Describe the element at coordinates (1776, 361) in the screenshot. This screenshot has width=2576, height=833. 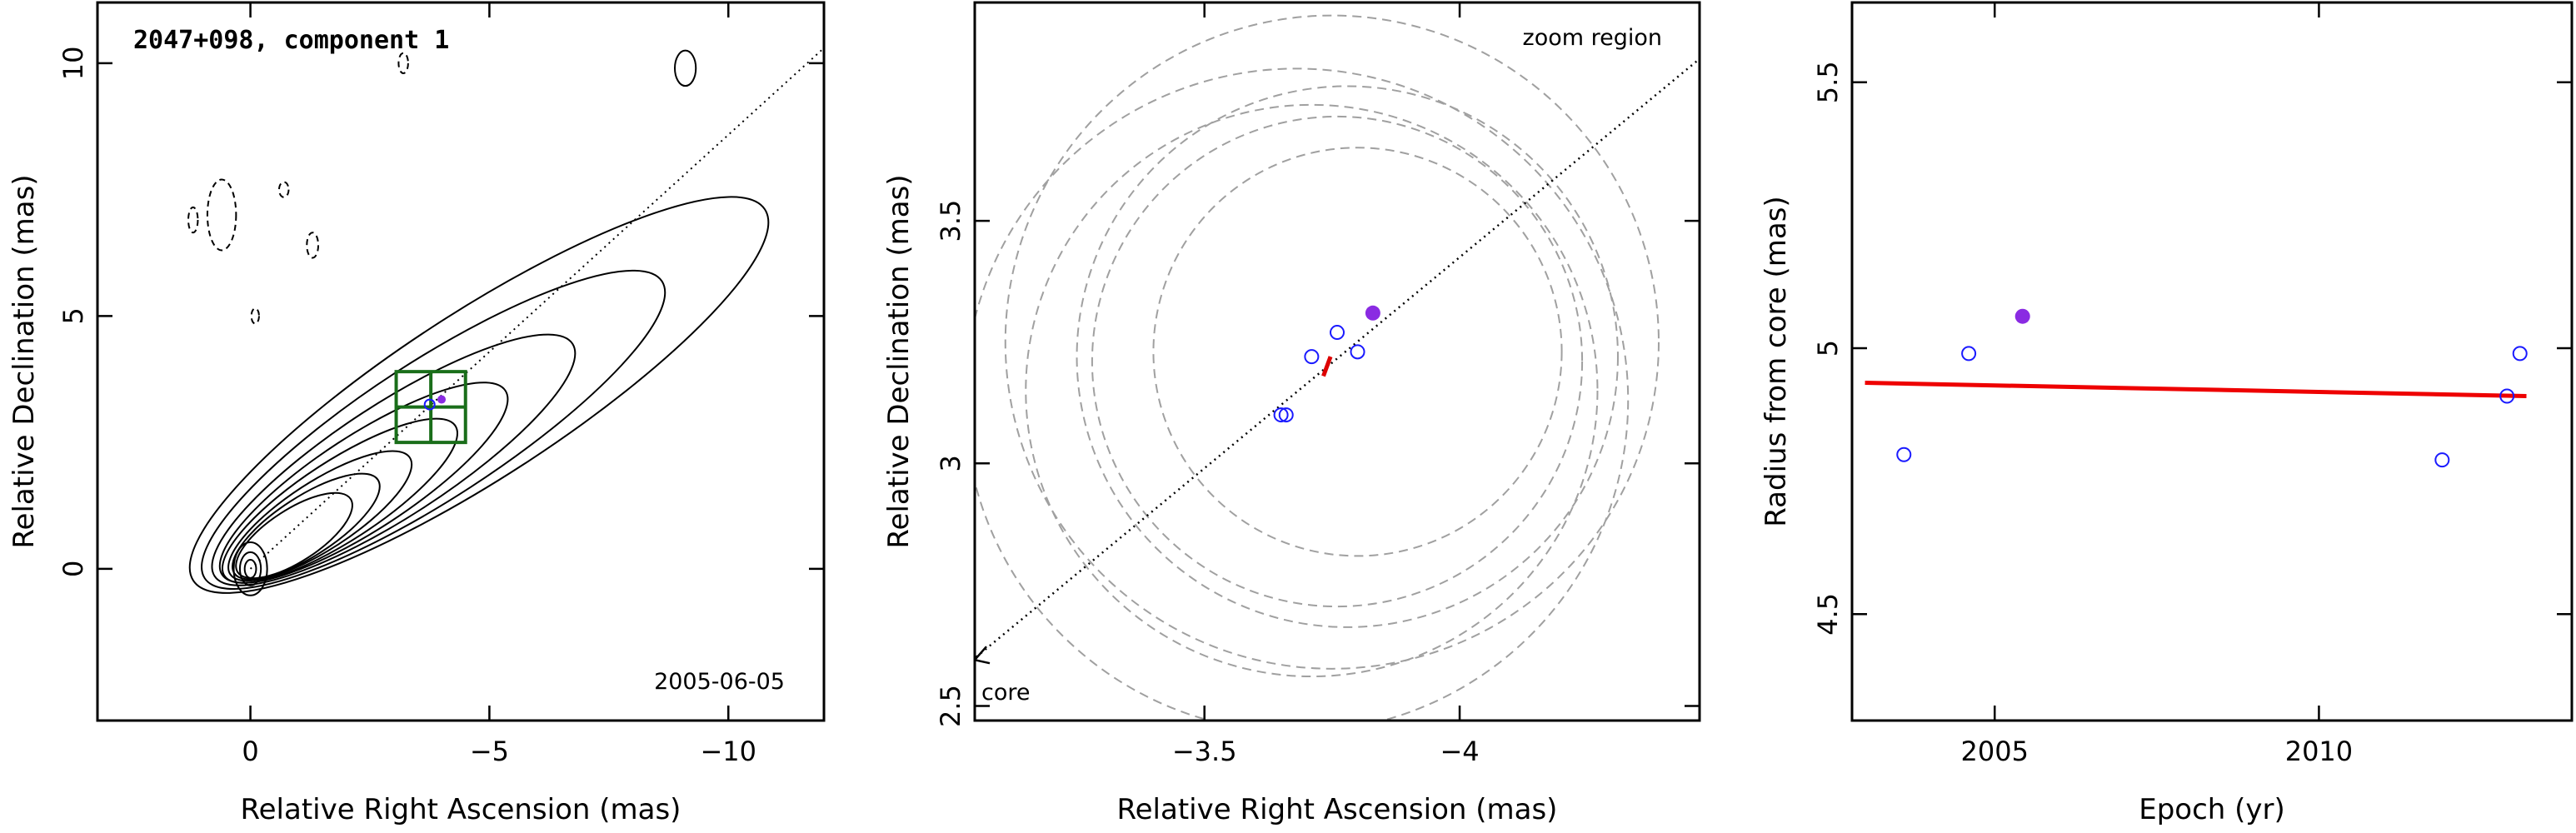
I see `y-axis-label: Radius from core (mas)` at that location.